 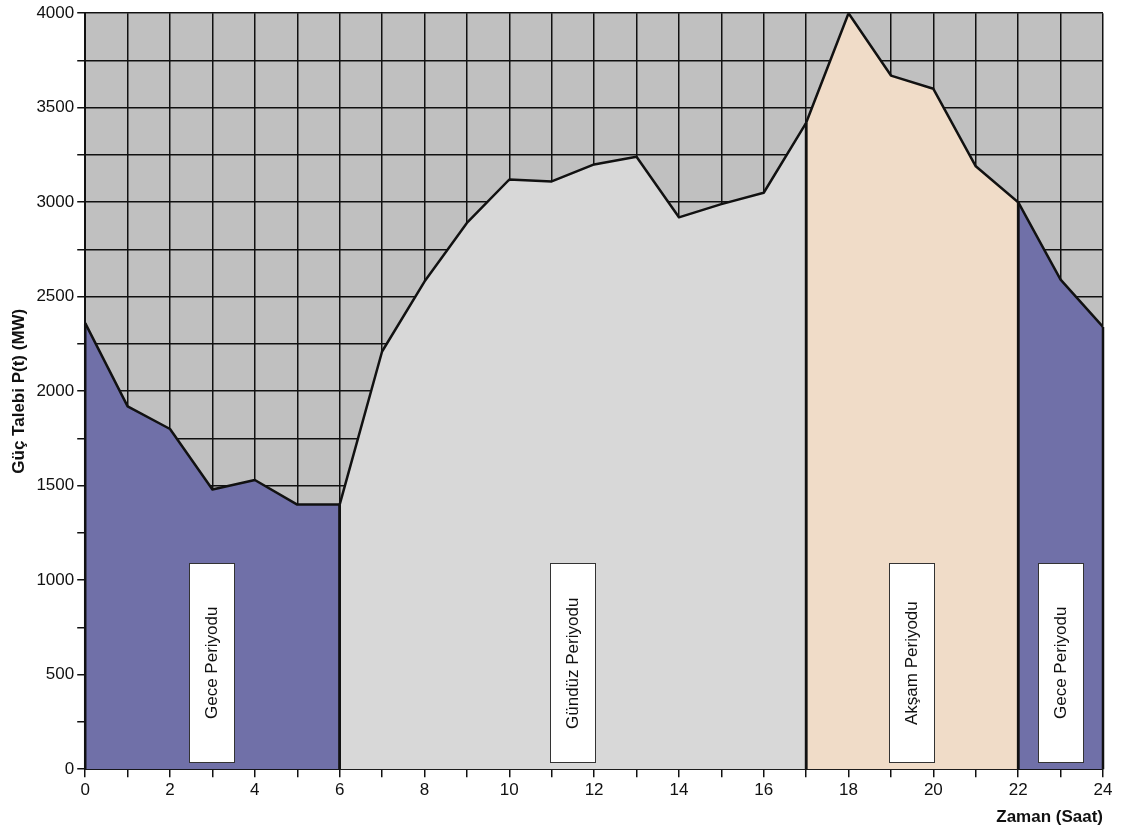 I want to click on y-tick-label: 3000, so click(x=55, y=201).